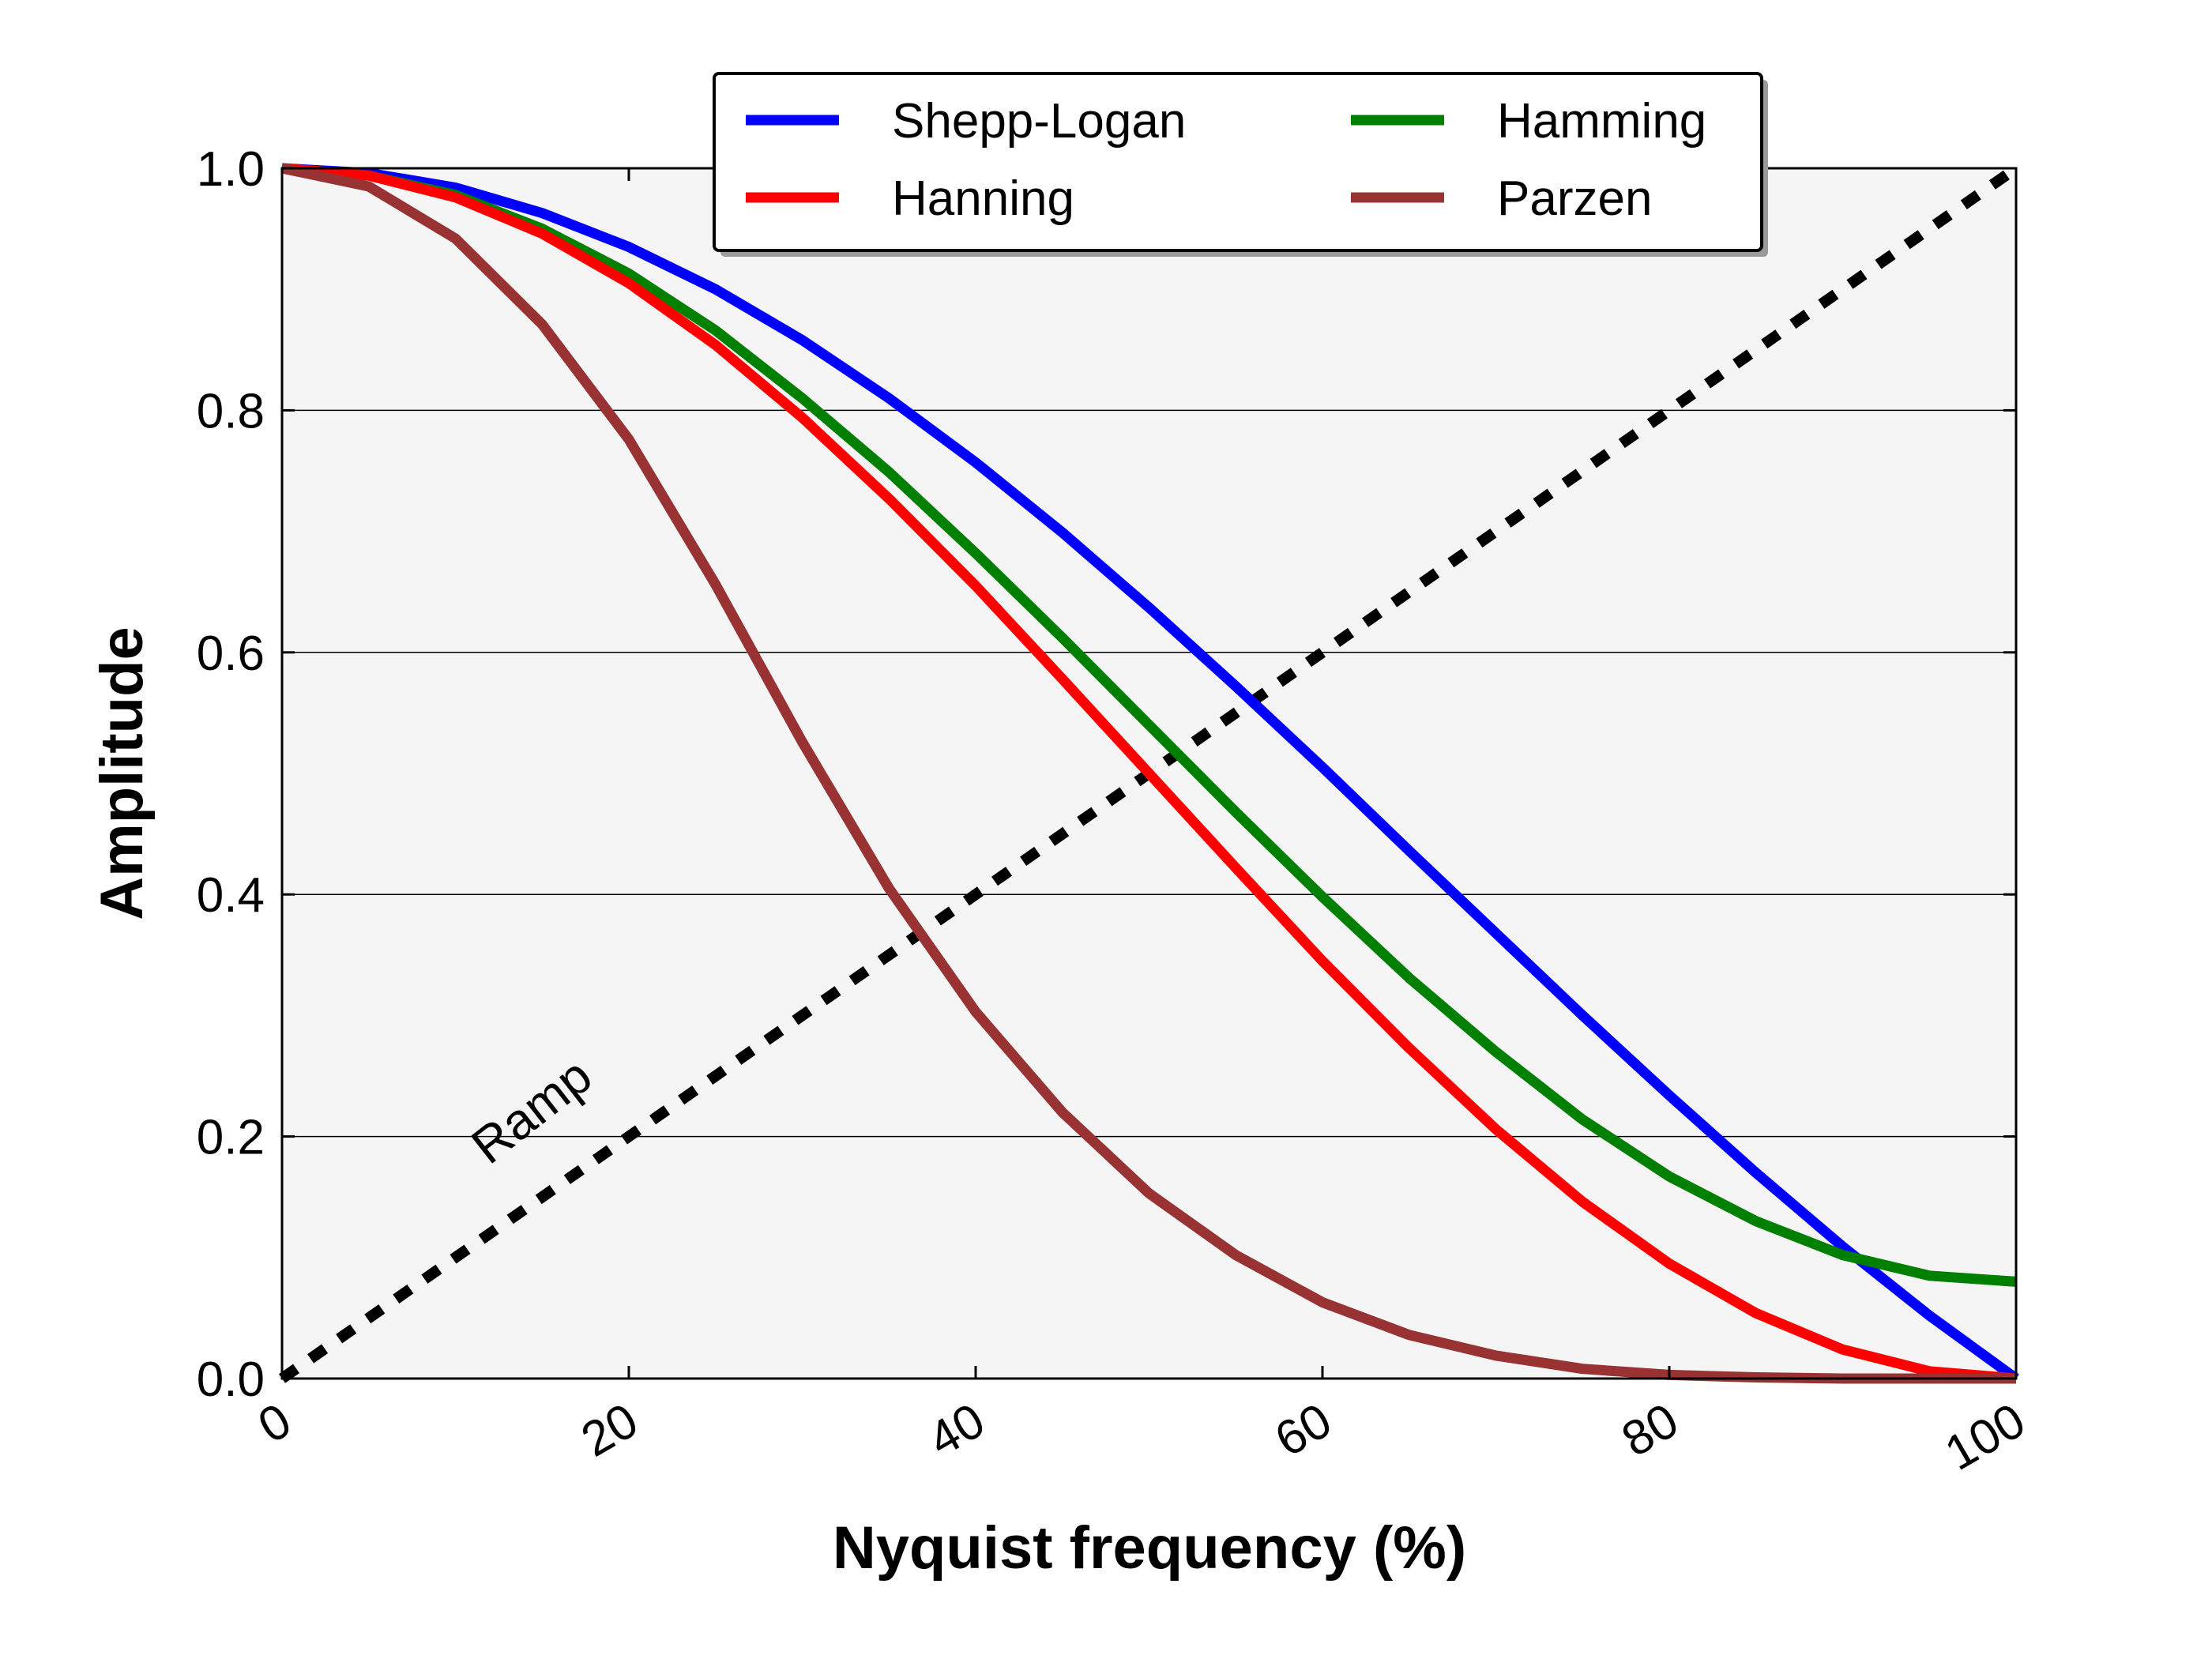  What do you see at coordinates (231, 170) in the screenshot?
I see `y-tick-label: 1.0` at bounding box center [231, 170].